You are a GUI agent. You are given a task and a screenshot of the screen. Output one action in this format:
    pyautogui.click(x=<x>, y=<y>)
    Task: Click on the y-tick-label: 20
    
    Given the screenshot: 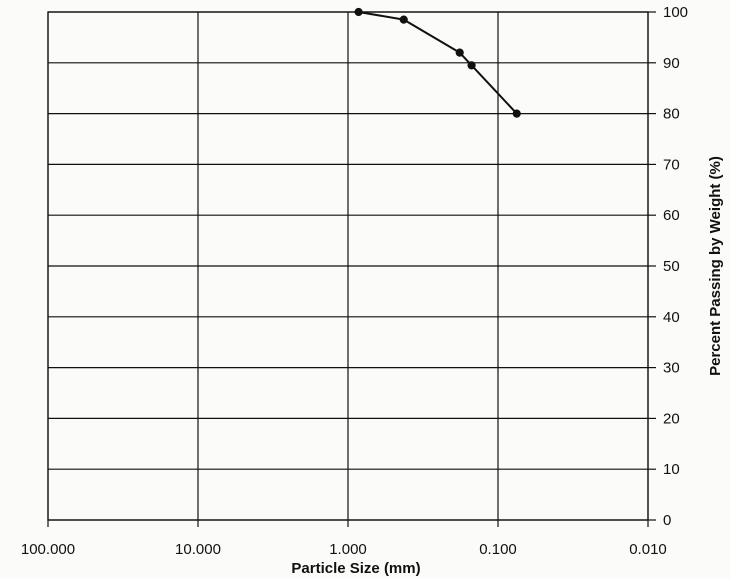 What is the action you would take?
    pyautogui.click(x=671, y=418)
    